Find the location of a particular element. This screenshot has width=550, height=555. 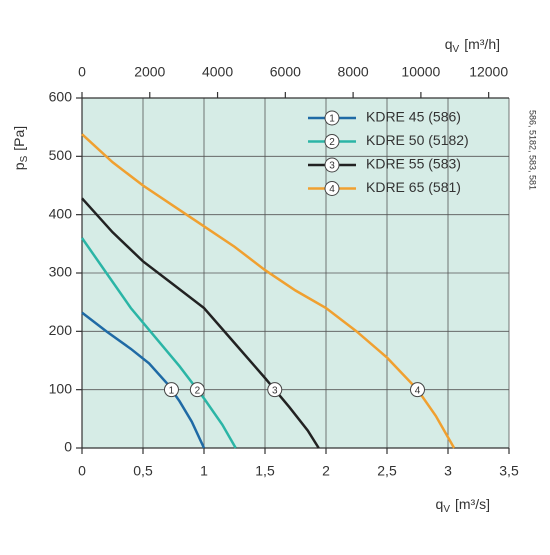

y-tick-label: 200 is located at coordinates (61, 330).